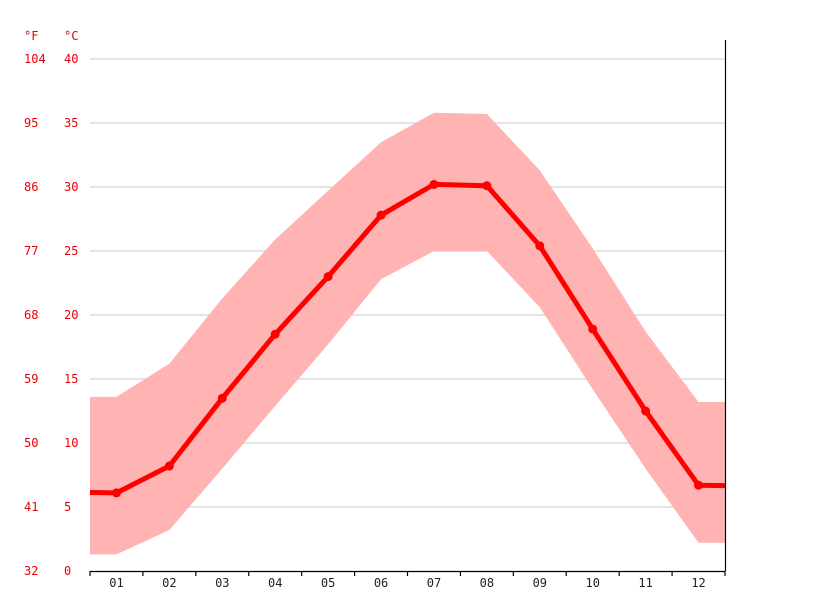 Image resolution: width=815 pixels, height=611 pixels. Describe the element at coordinates (328, 583) in the screenshot. I see `x-tick-05: 05` at that location.